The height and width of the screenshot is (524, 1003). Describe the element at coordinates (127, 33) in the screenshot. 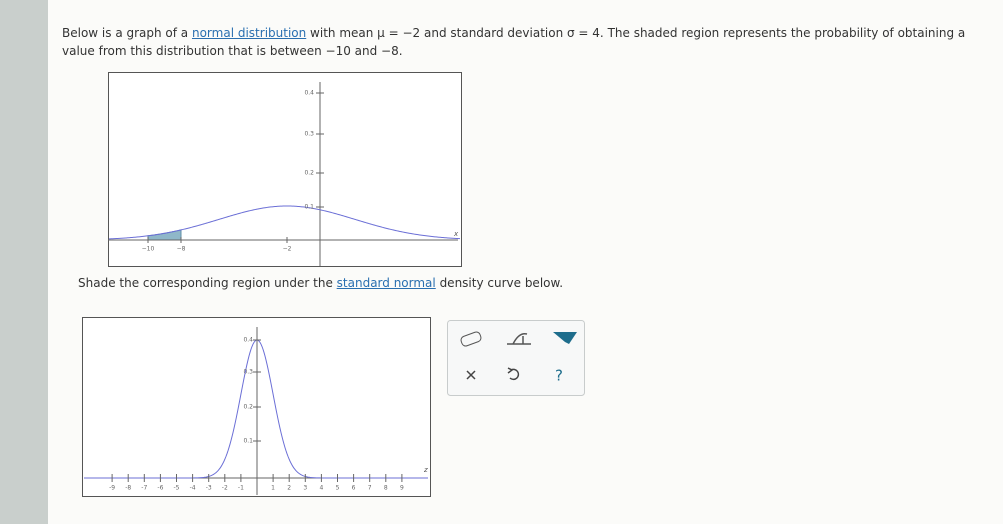

I see `text: Below is a graph of a` at that location.